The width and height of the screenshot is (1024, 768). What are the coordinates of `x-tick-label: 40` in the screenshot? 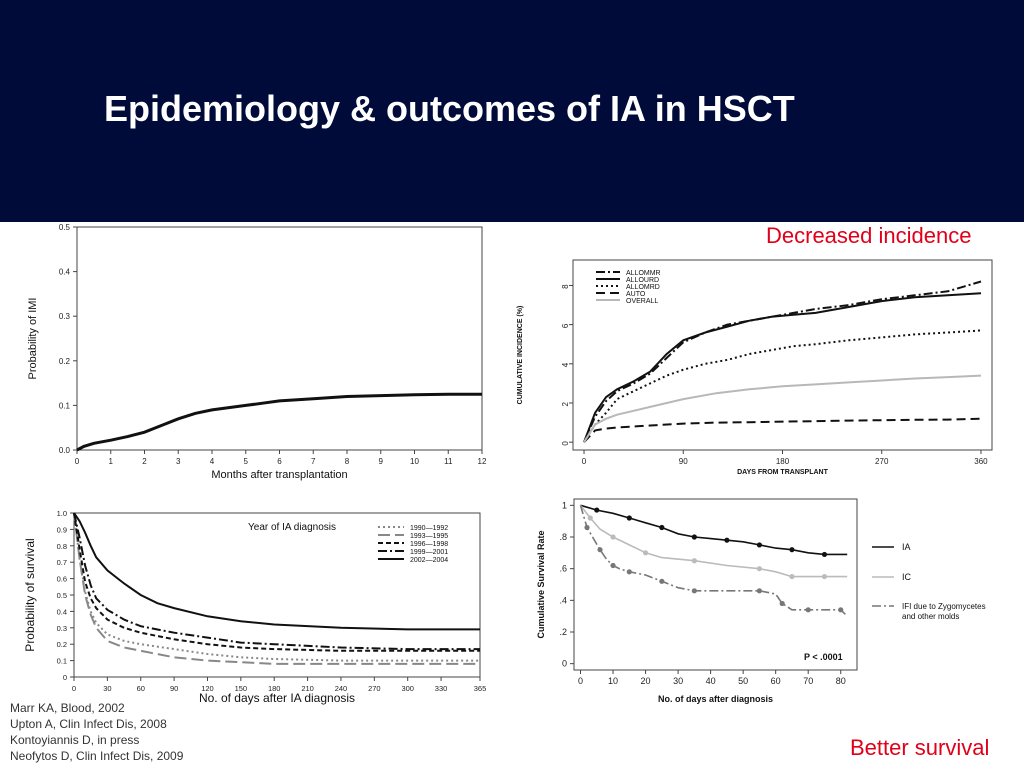 It's located at (711, 681).